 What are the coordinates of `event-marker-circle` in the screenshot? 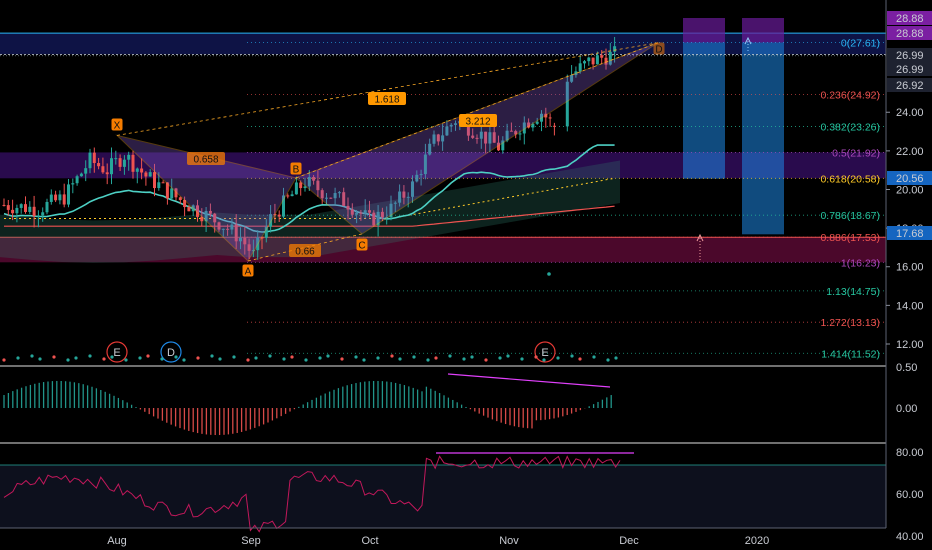 It's located at (117, 352).